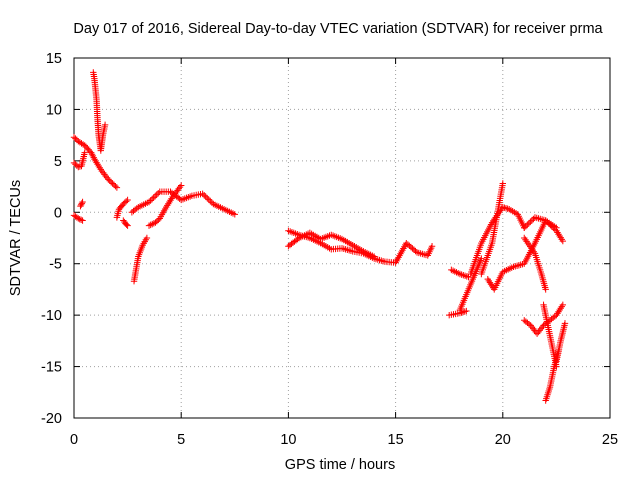  What do you see at coordinates (140, 259) in the screenshot?
I see `series-arc-h` at bounding box center [140, 259].